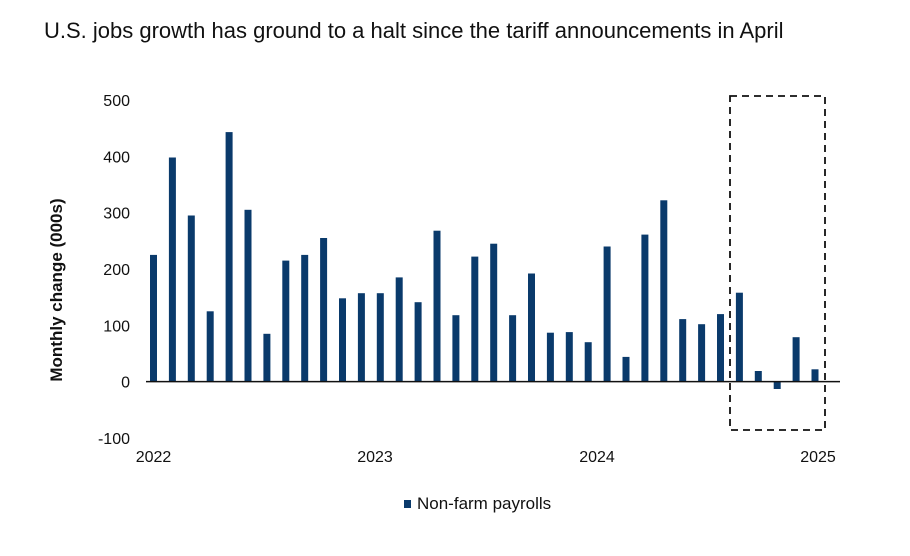  I want to click on y-tick-label: 100, so click(116, 326).